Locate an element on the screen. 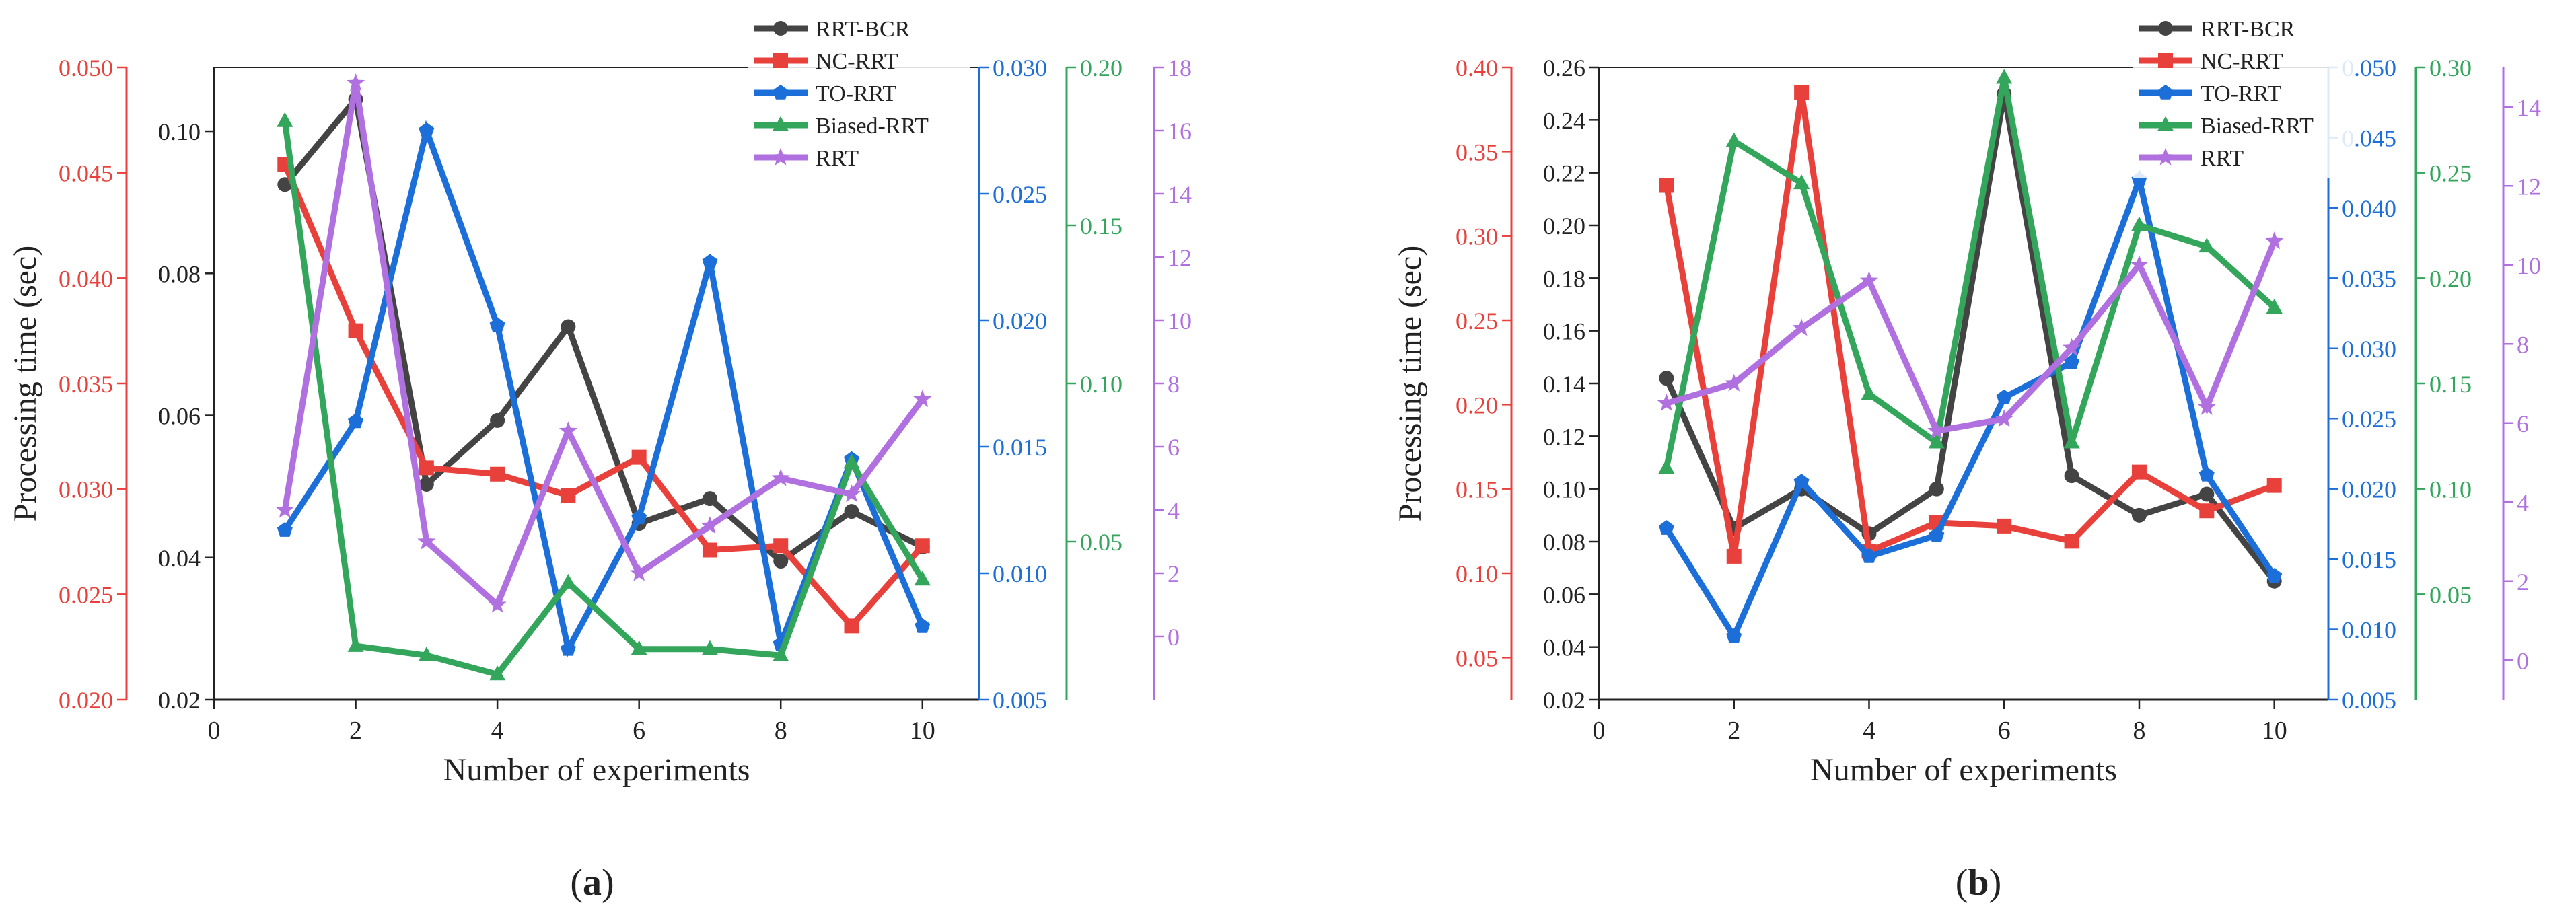 The width and height of the screenshot is (2576, 915). y-tick-label-blue: 0.040 is located at coordinates (2369, 209).